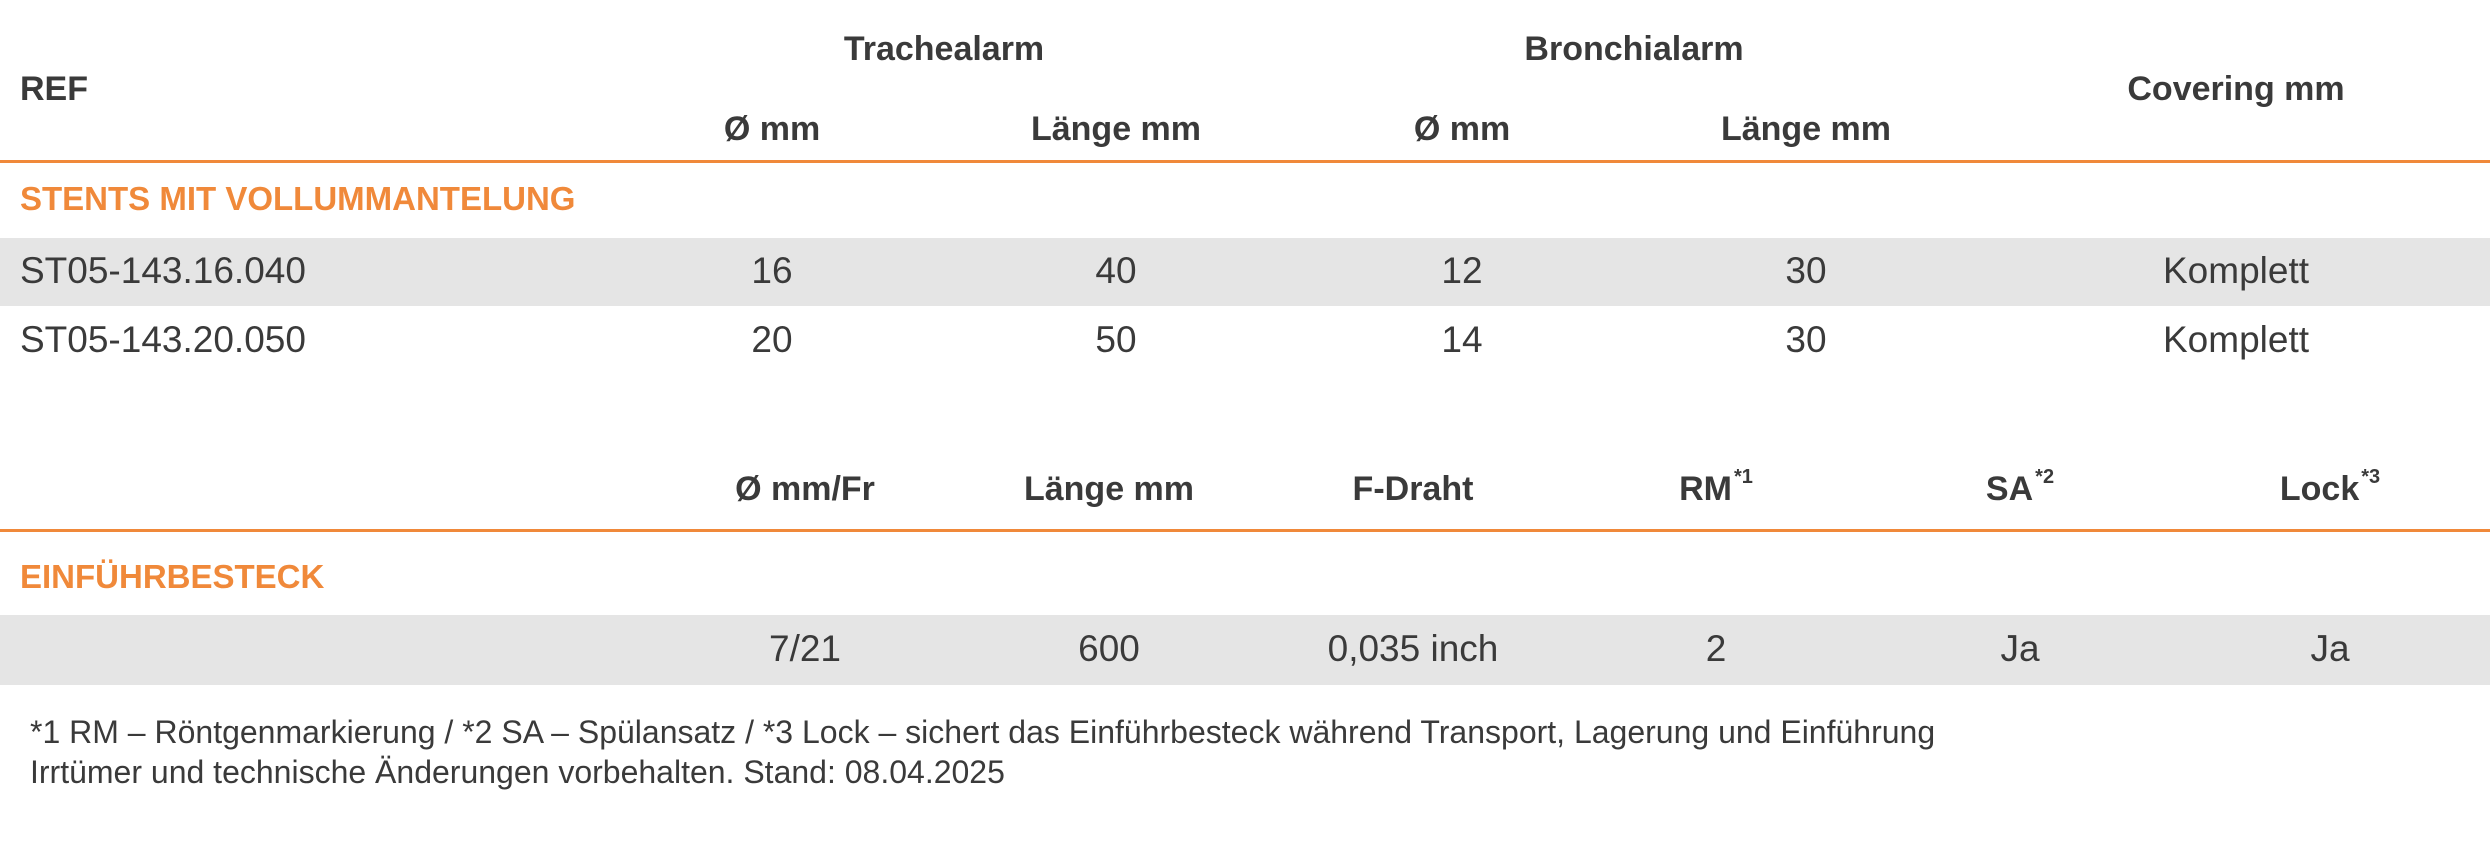 This screenshot has height=860, width=2490. What do you see at coordinates (805, 489) in the screenshot?
I see `col-header-diameter-fr: Ø mm/Fr` at bounding box center [805, 489].